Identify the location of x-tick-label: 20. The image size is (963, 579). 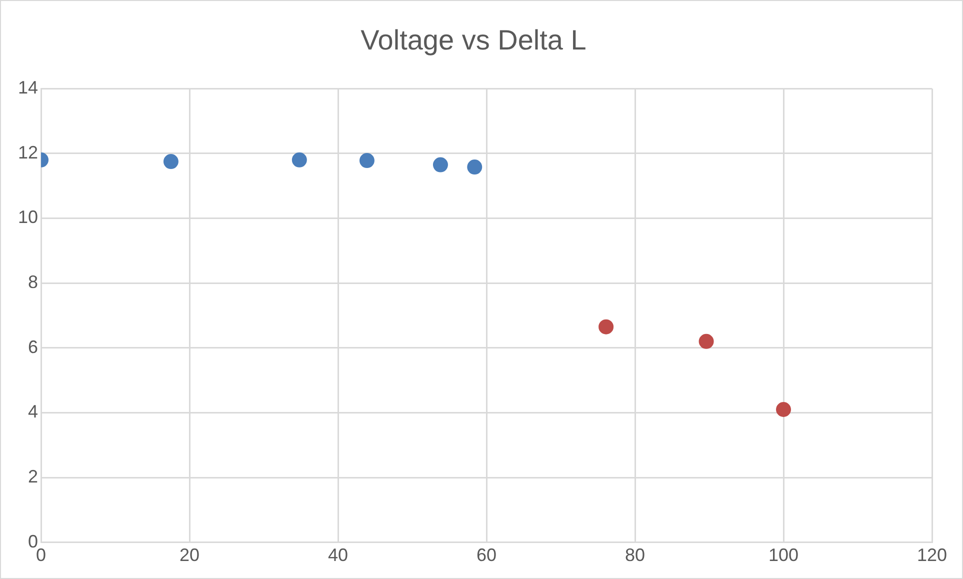
(190, 555).